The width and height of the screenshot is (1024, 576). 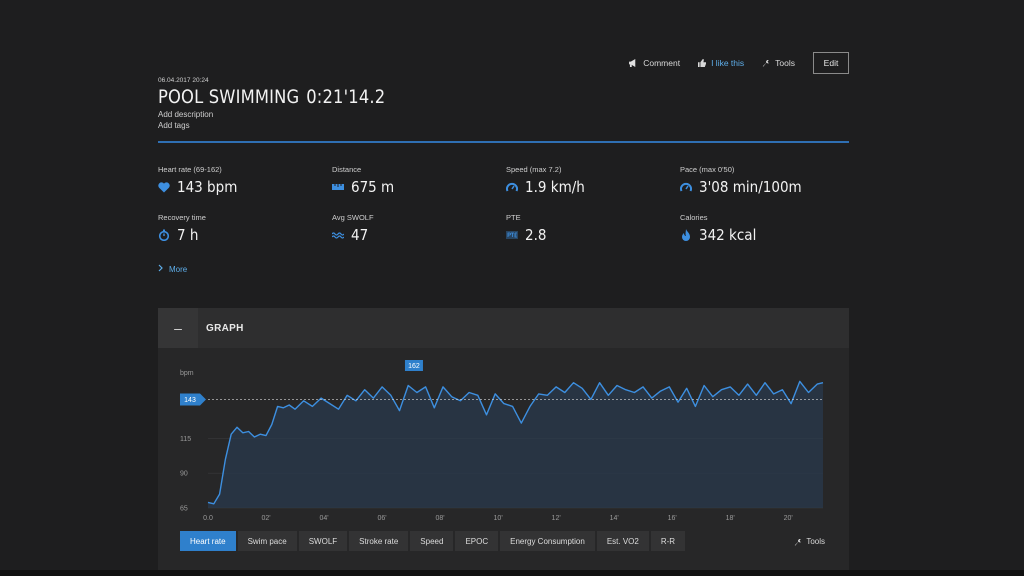 What do you see at coordinates (174, 125) in the screenshot?
I see `add-tags-link: Add tags` at bounding box center [174, 125].